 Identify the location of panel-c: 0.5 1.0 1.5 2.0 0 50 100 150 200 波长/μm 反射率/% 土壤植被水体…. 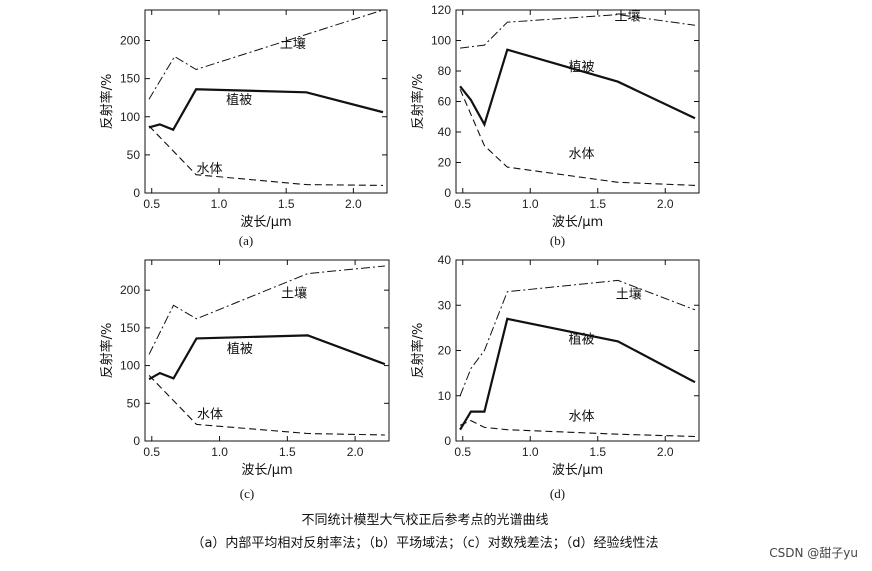
(244, 380).